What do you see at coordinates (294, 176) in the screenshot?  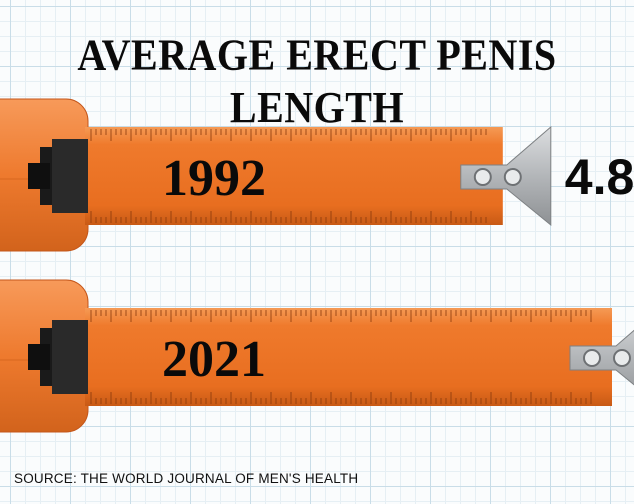 I see `tape-bar` at bounding box center [294, 176].